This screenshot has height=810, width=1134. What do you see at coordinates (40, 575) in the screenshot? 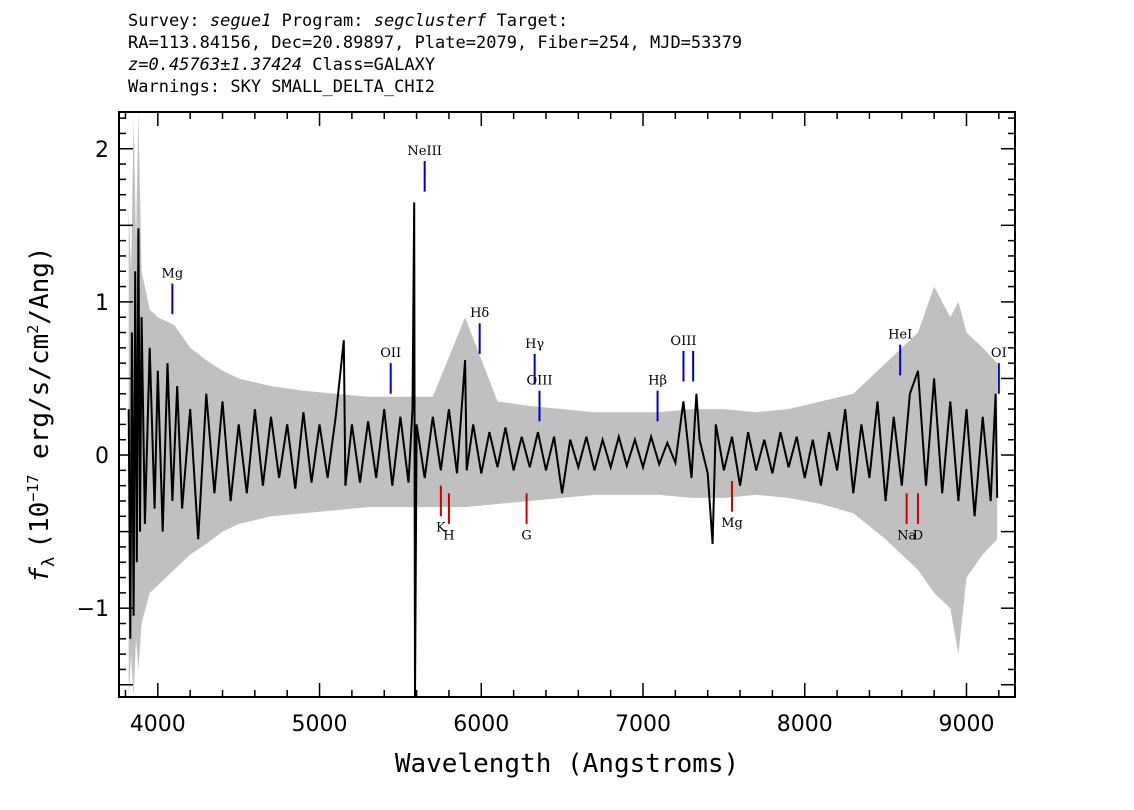
I see `y-axis-f: f` at bounding box center [40, 575].